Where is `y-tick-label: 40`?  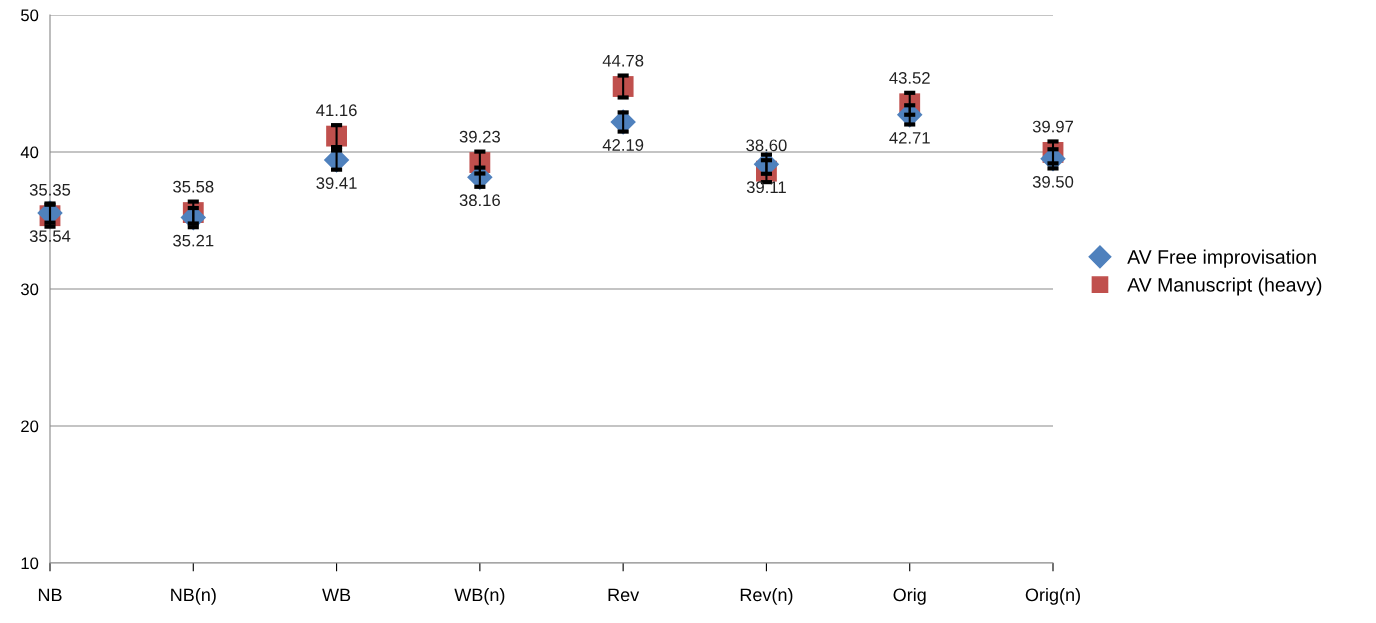
y-tick-label: 40 is located at coordinates (29, 152).